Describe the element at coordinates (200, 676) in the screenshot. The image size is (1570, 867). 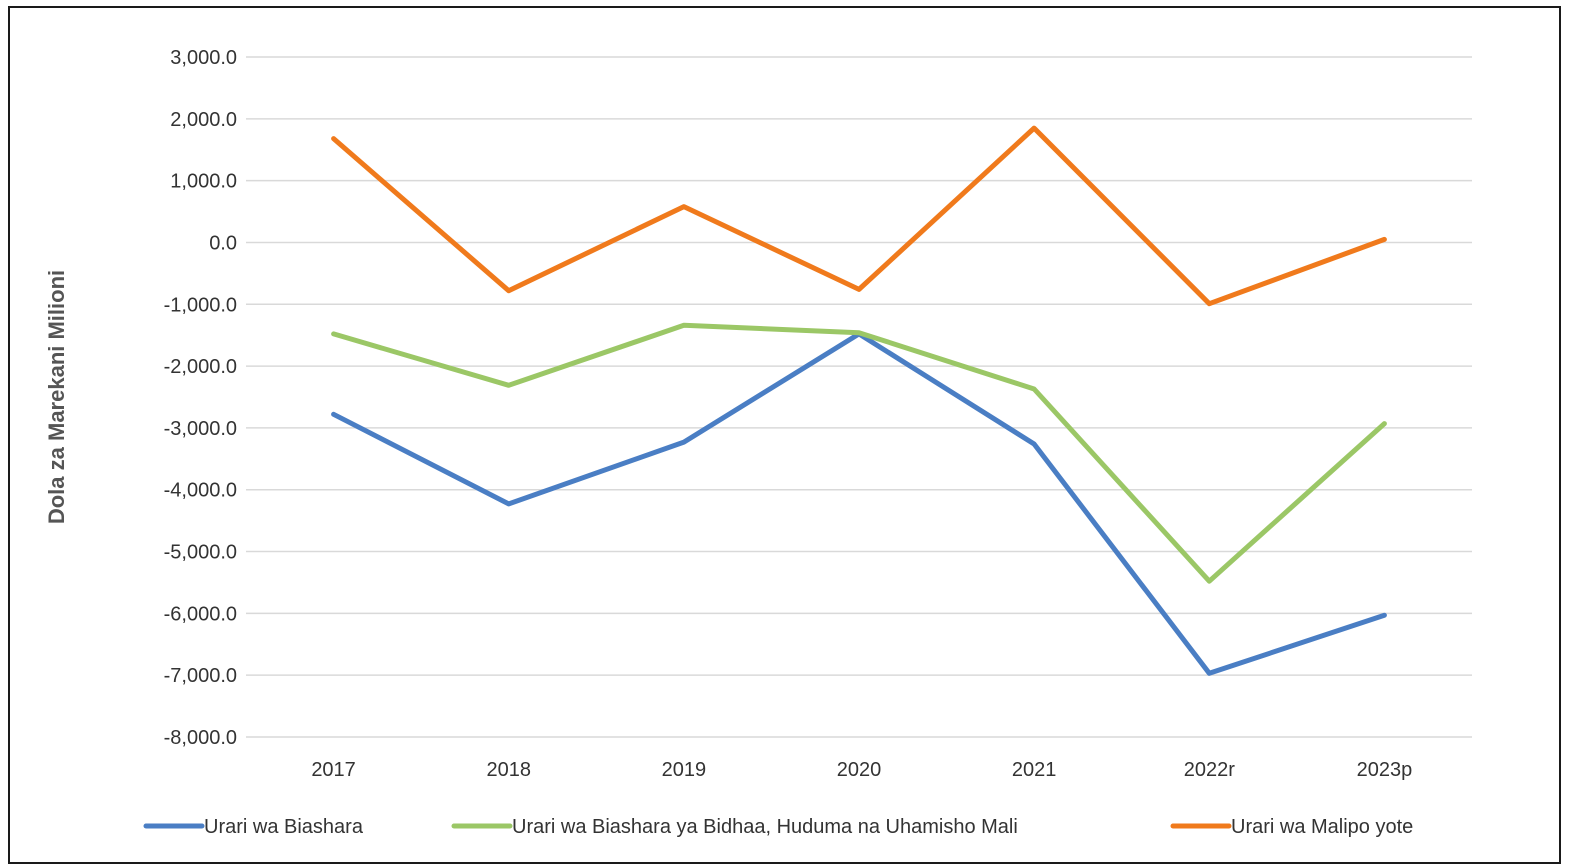
I see `y-tick-label: -7,000.0` at that location.